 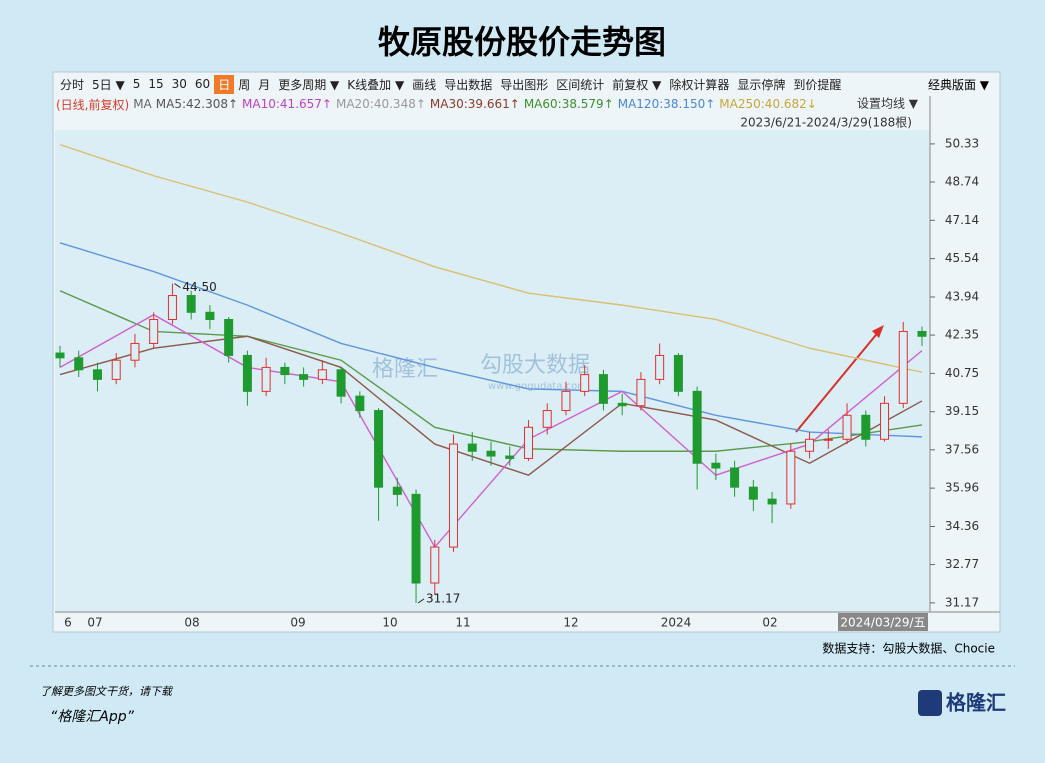 What do you see at coordinates (474, 104) in the screenshot?
I see `legend-item: MA30:39.661↑` at bounding box center [474, 104].